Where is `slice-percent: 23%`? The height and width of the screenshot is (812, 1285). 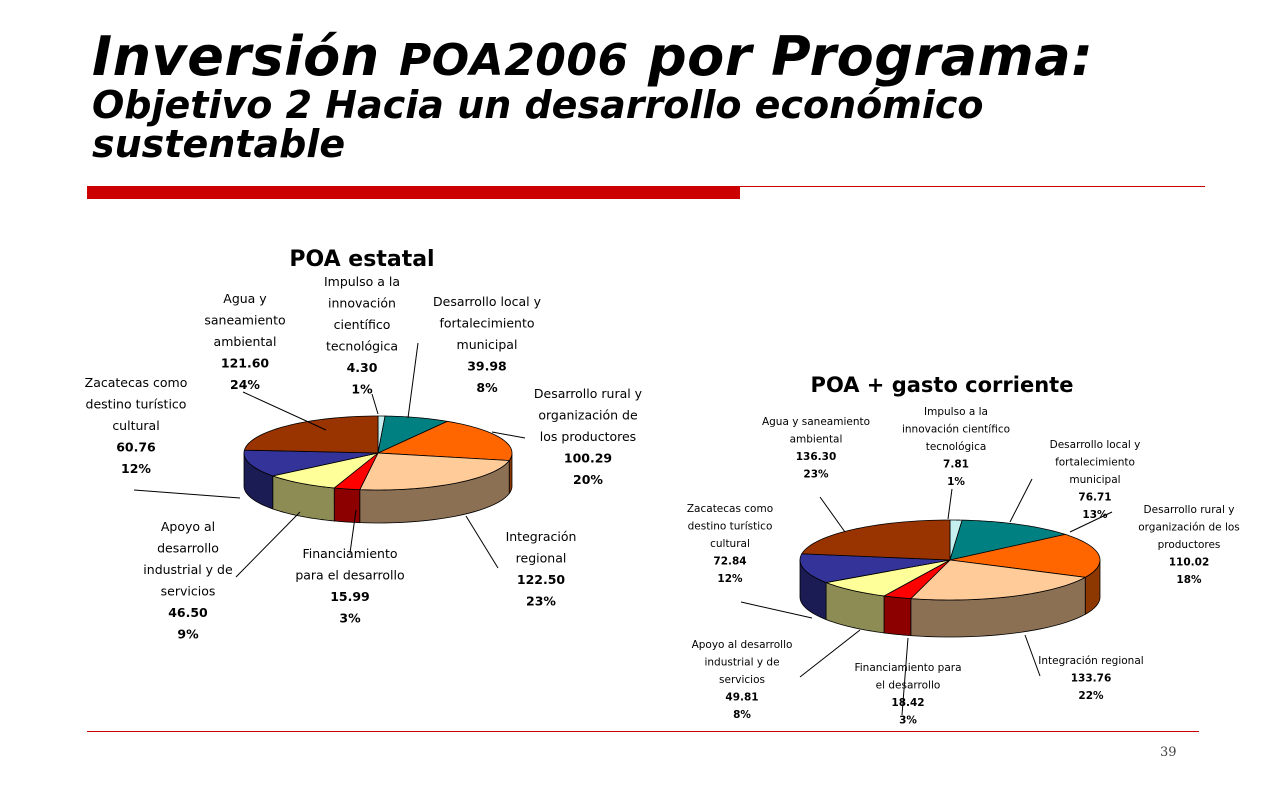 slice-percent: 23% is located at coordinates (816, 475).